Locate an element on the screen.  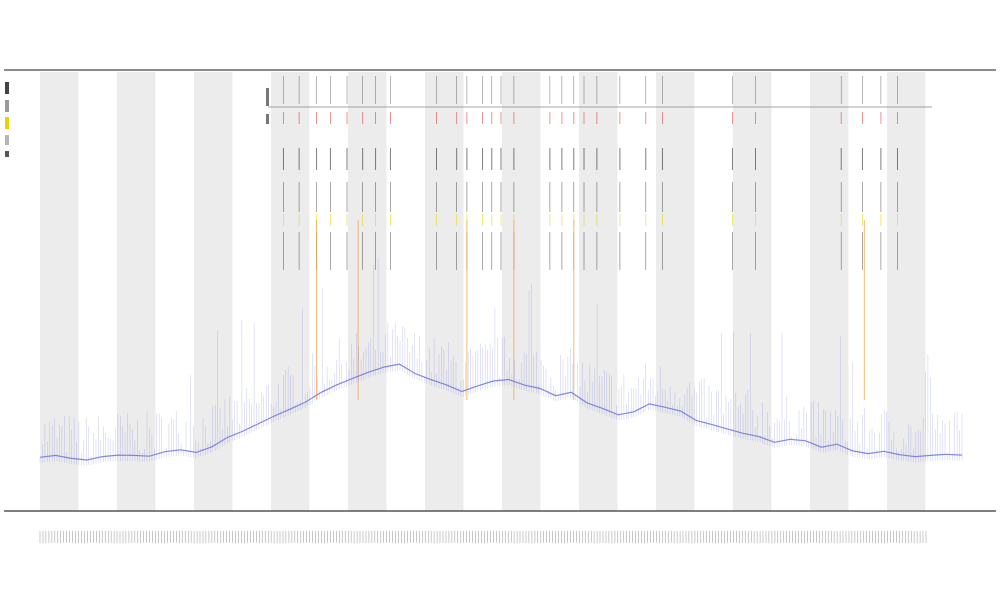
legend is located at coordinates (7, 119).